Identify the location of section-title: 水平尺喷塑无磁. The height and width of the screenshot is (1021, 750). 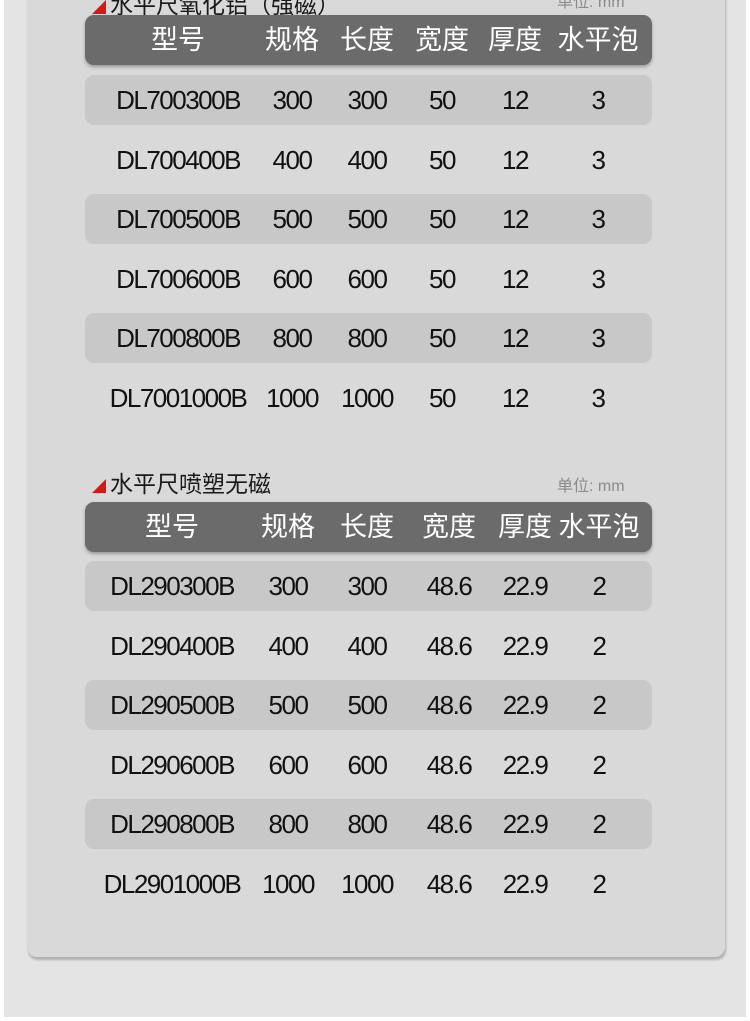
(181, 482).